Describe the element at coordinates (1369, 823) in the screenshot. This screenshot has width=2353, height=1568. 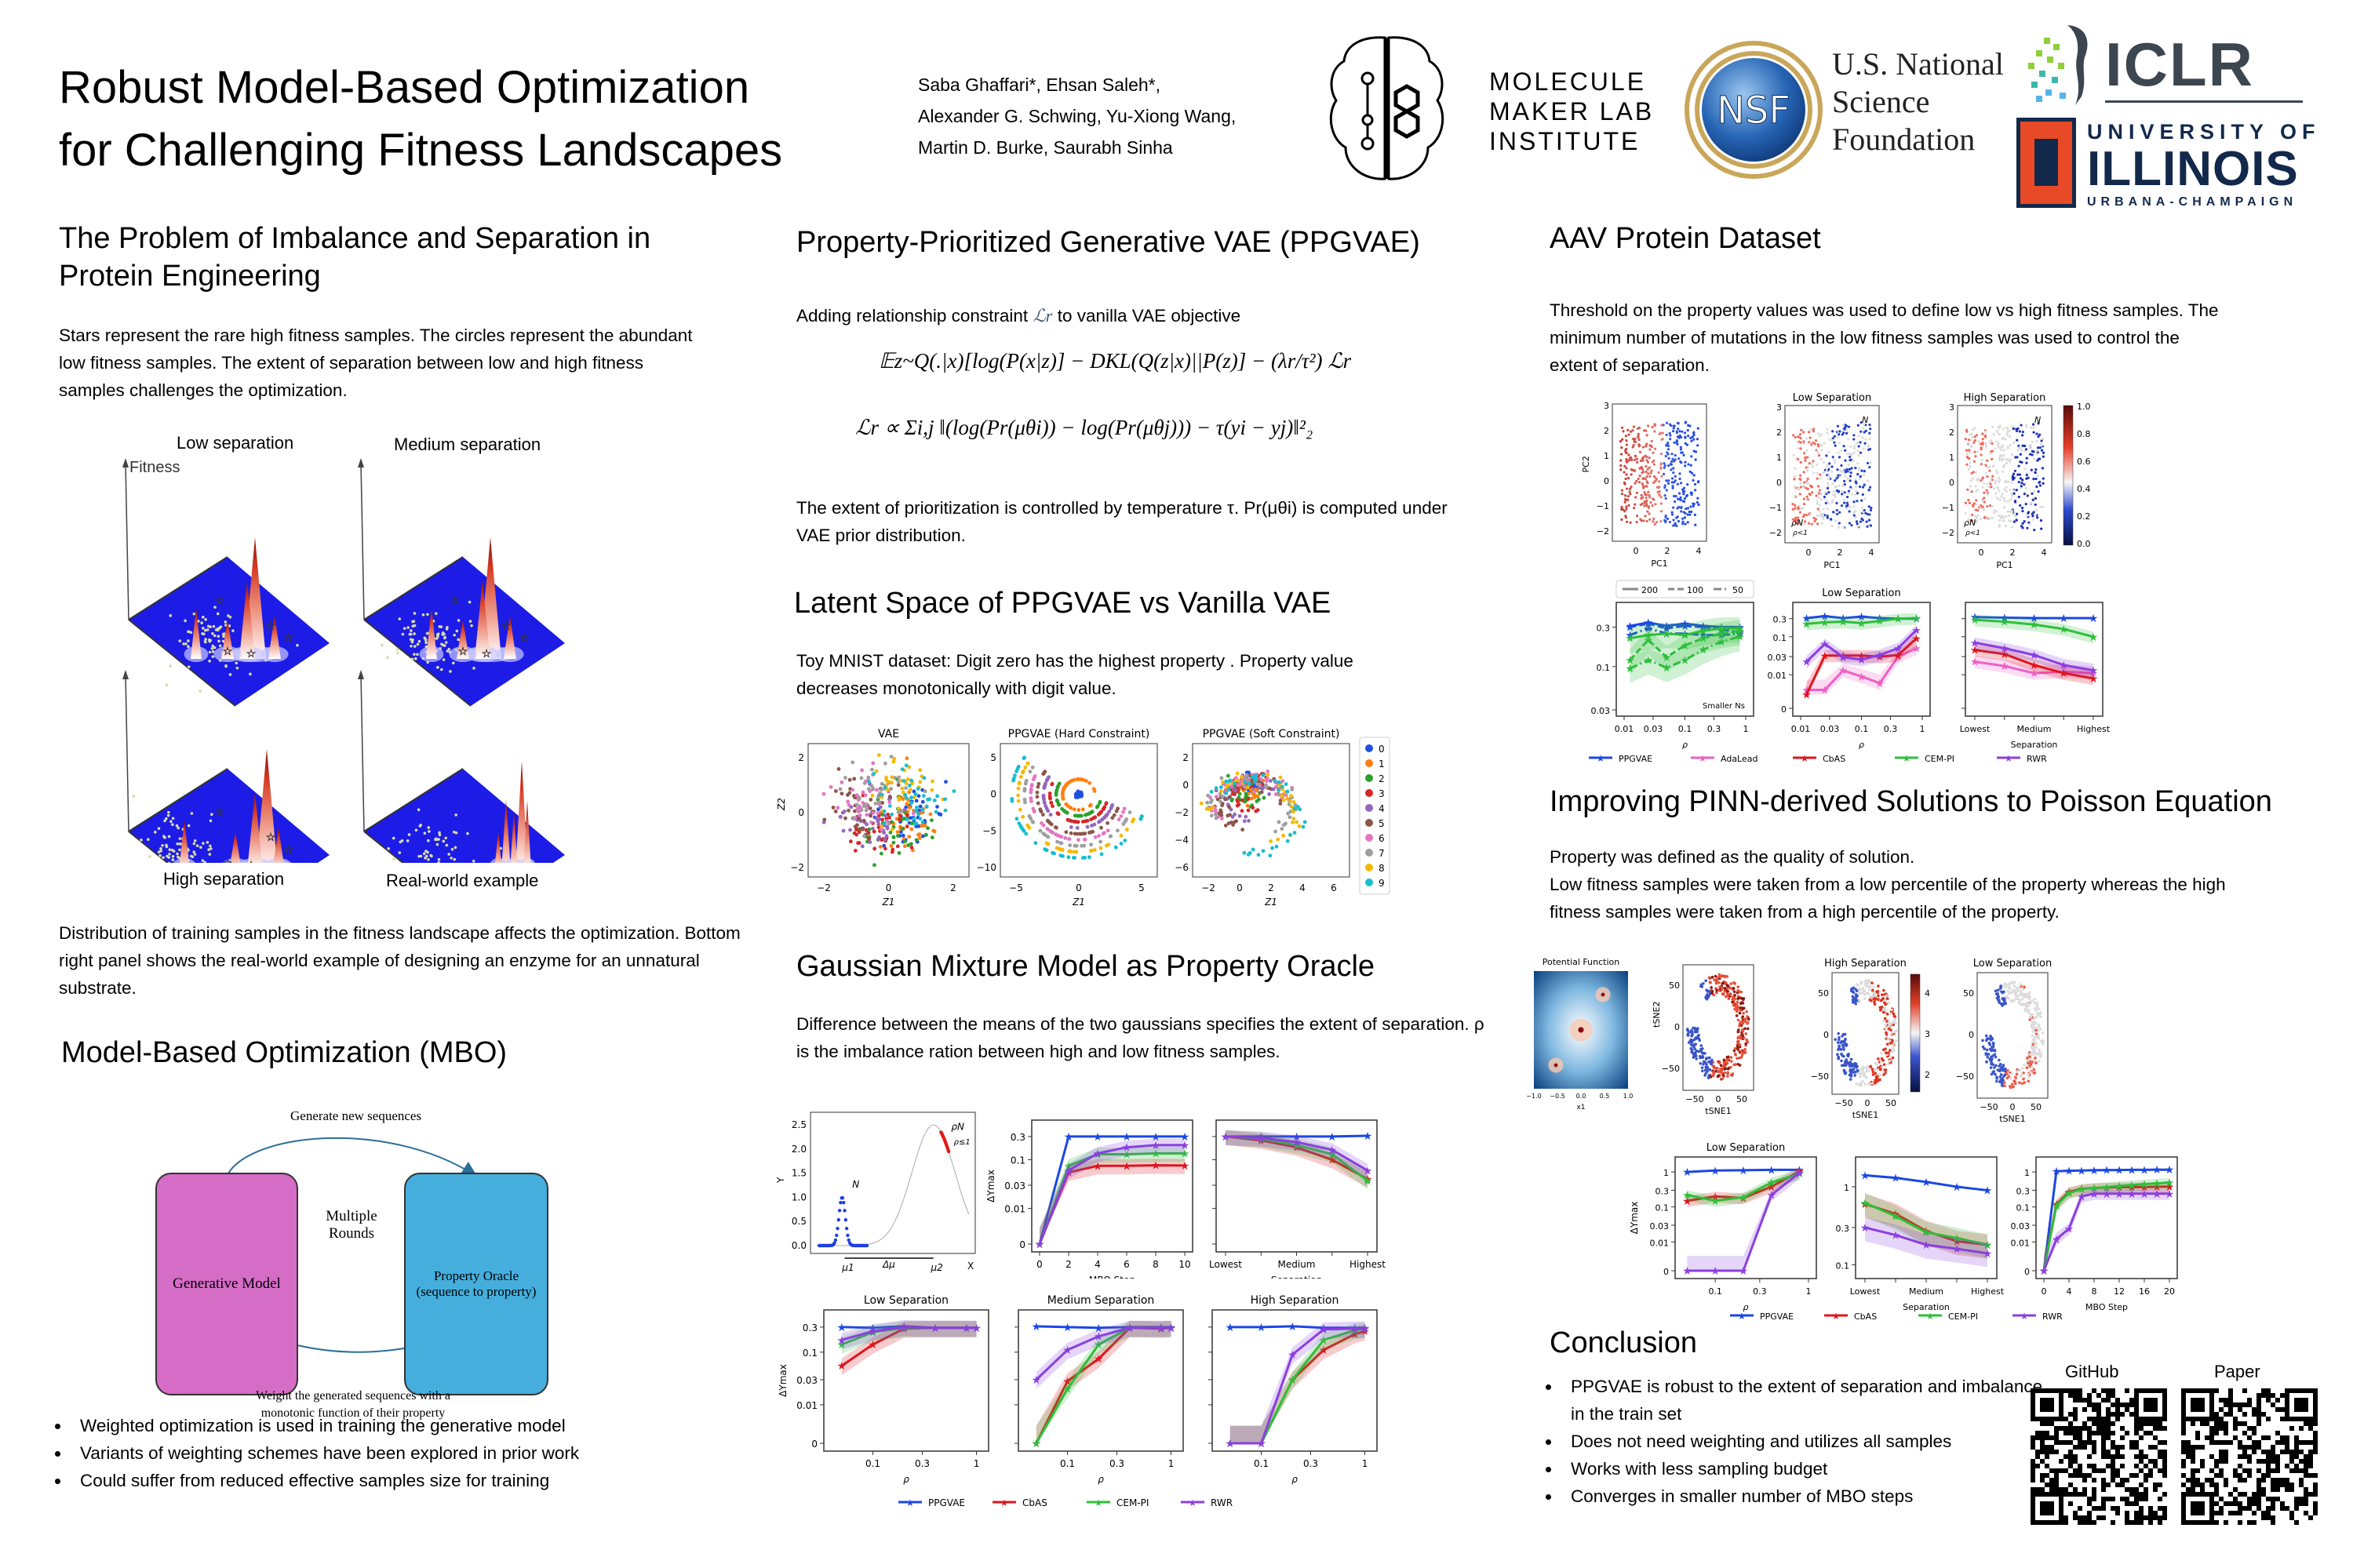
I see `legend-marker` at that location.